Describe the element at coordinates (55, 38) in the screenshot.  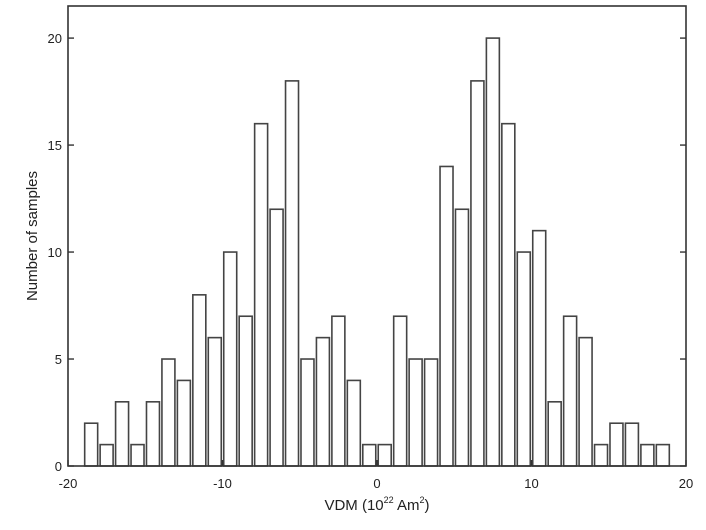
I see `y-tick-label: 20` at that location.